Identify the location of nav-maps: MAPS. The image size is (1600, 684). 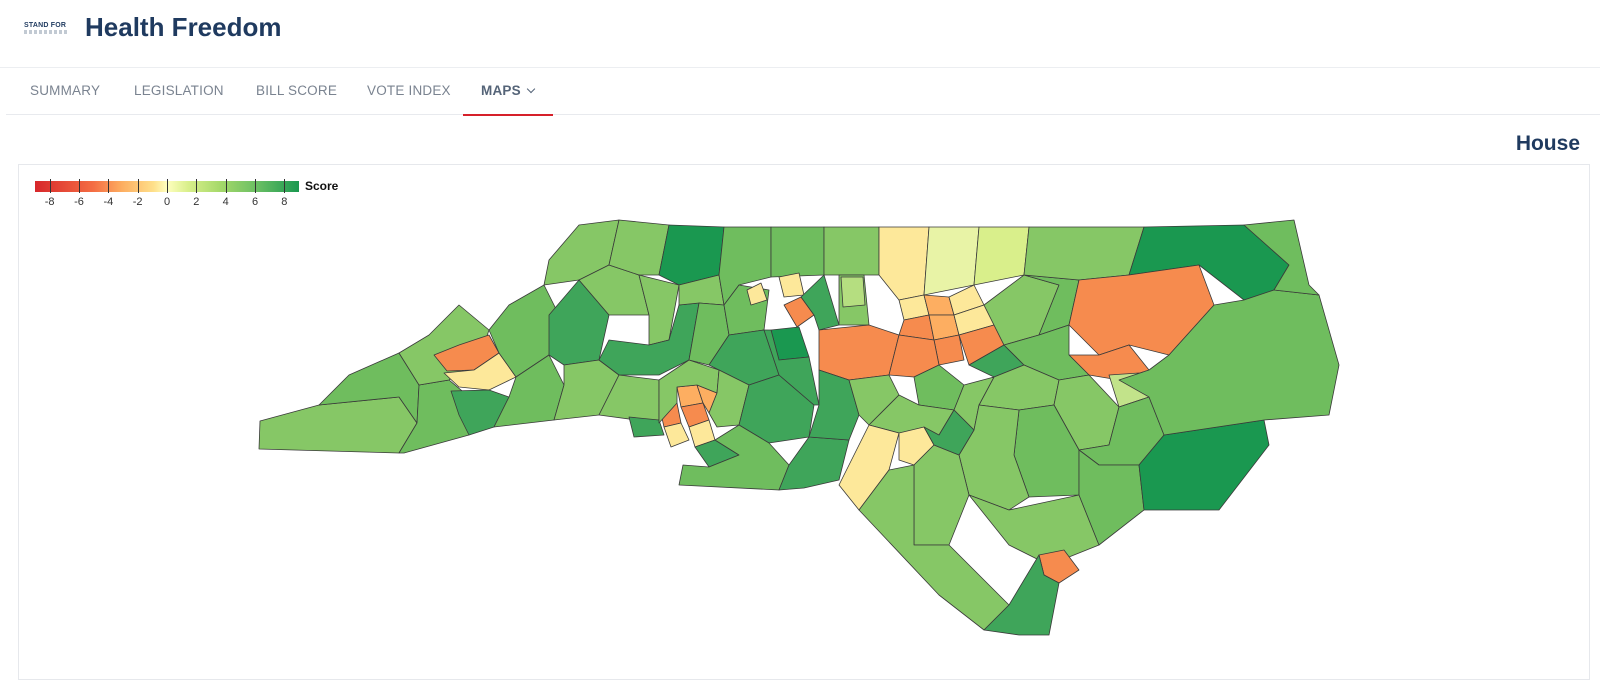
(508, 92).